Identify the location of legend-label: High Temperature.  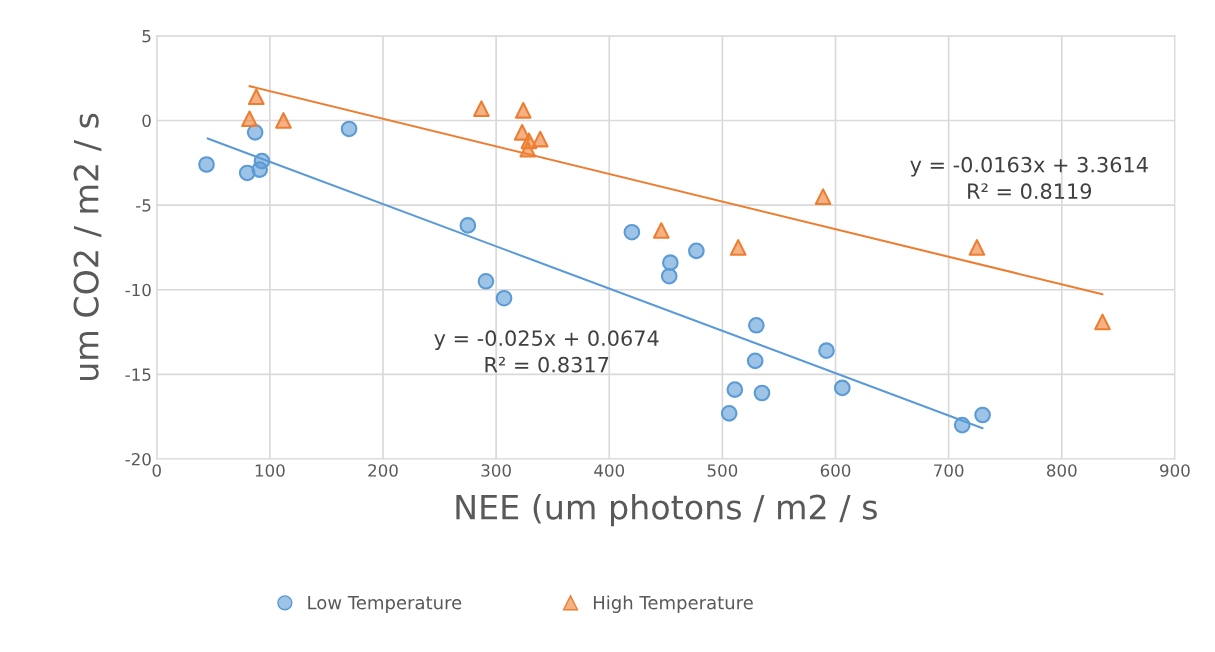
(673, 604).